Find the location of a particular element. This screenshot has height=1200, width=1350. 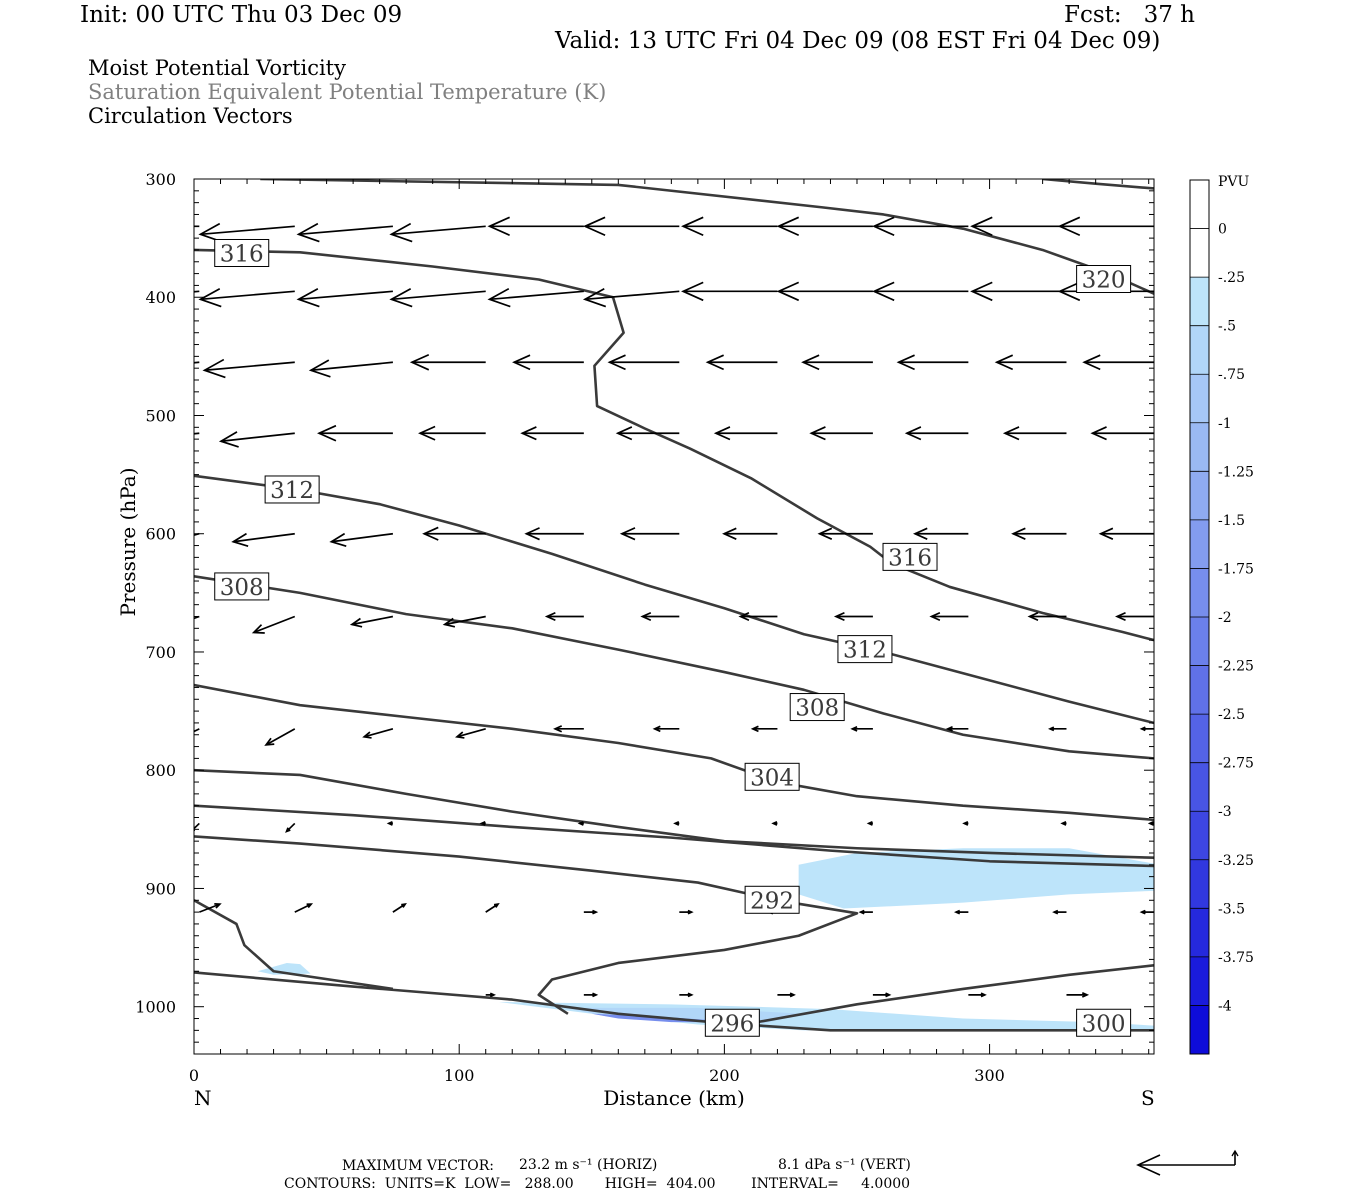

contour-label: 316 is located at coordinates (242, 252).